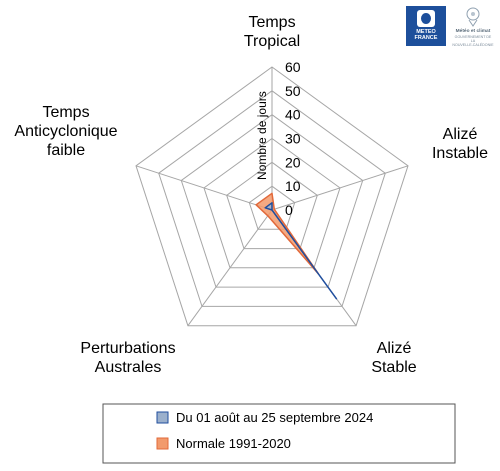 The width and height of the screenshot is (500, 471). Describe the element at coordinates (473, 31) in the screenshot. I see `partner-title: Météo et climat` at that location.